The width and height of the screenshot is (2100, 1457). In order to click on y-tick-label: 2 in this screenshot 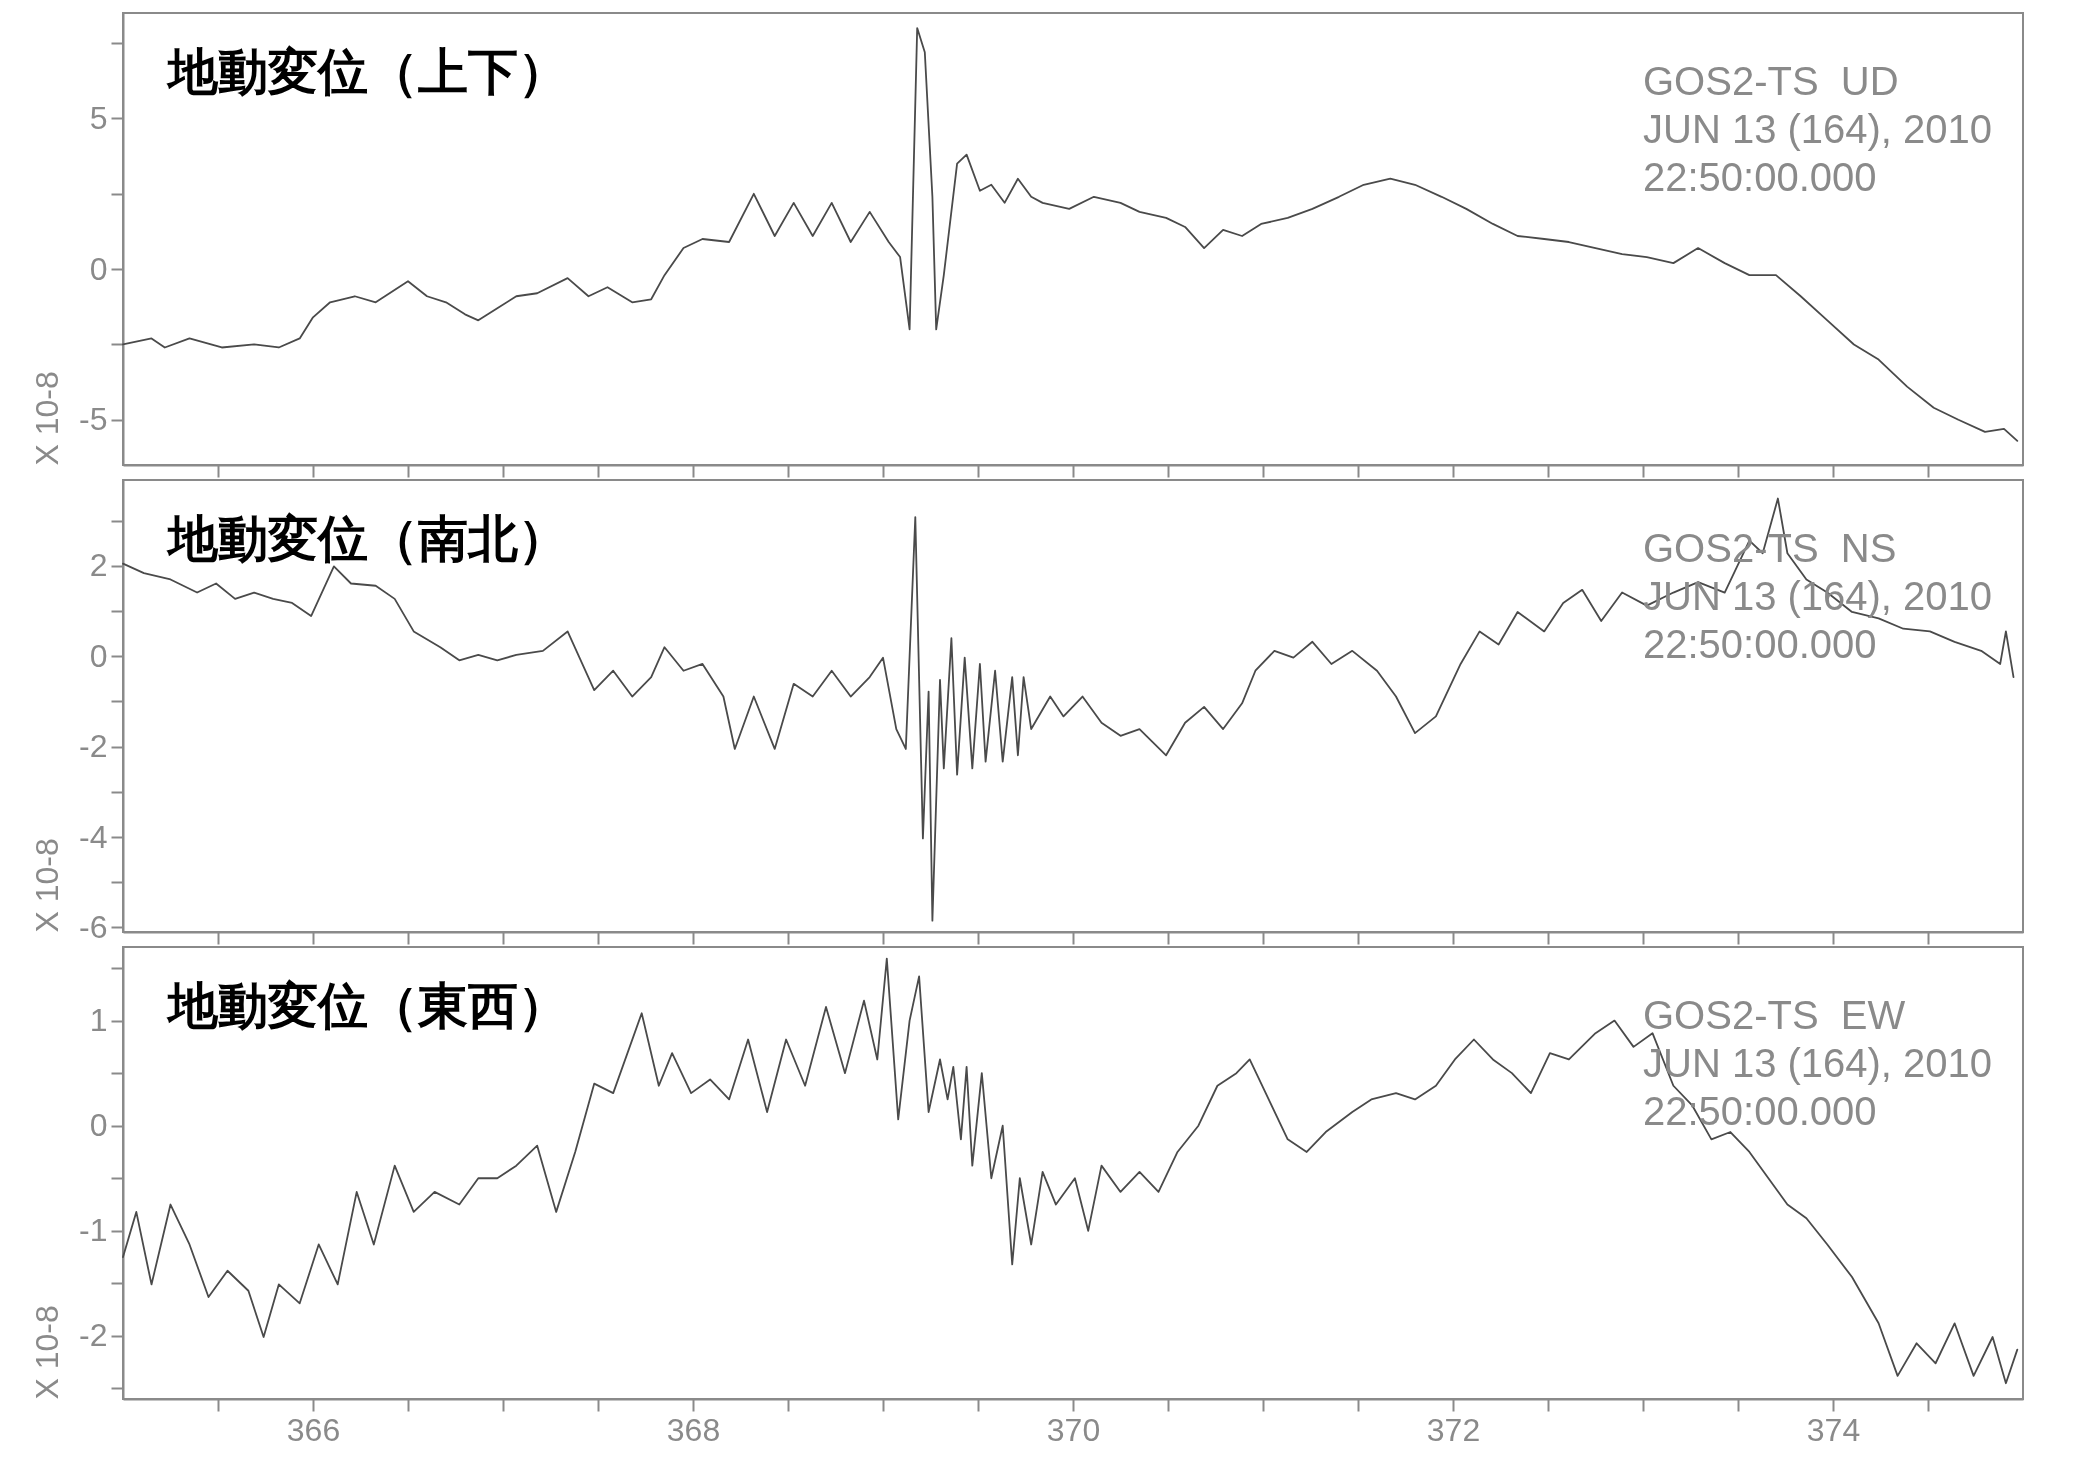, I will do `click(98, 565)`.